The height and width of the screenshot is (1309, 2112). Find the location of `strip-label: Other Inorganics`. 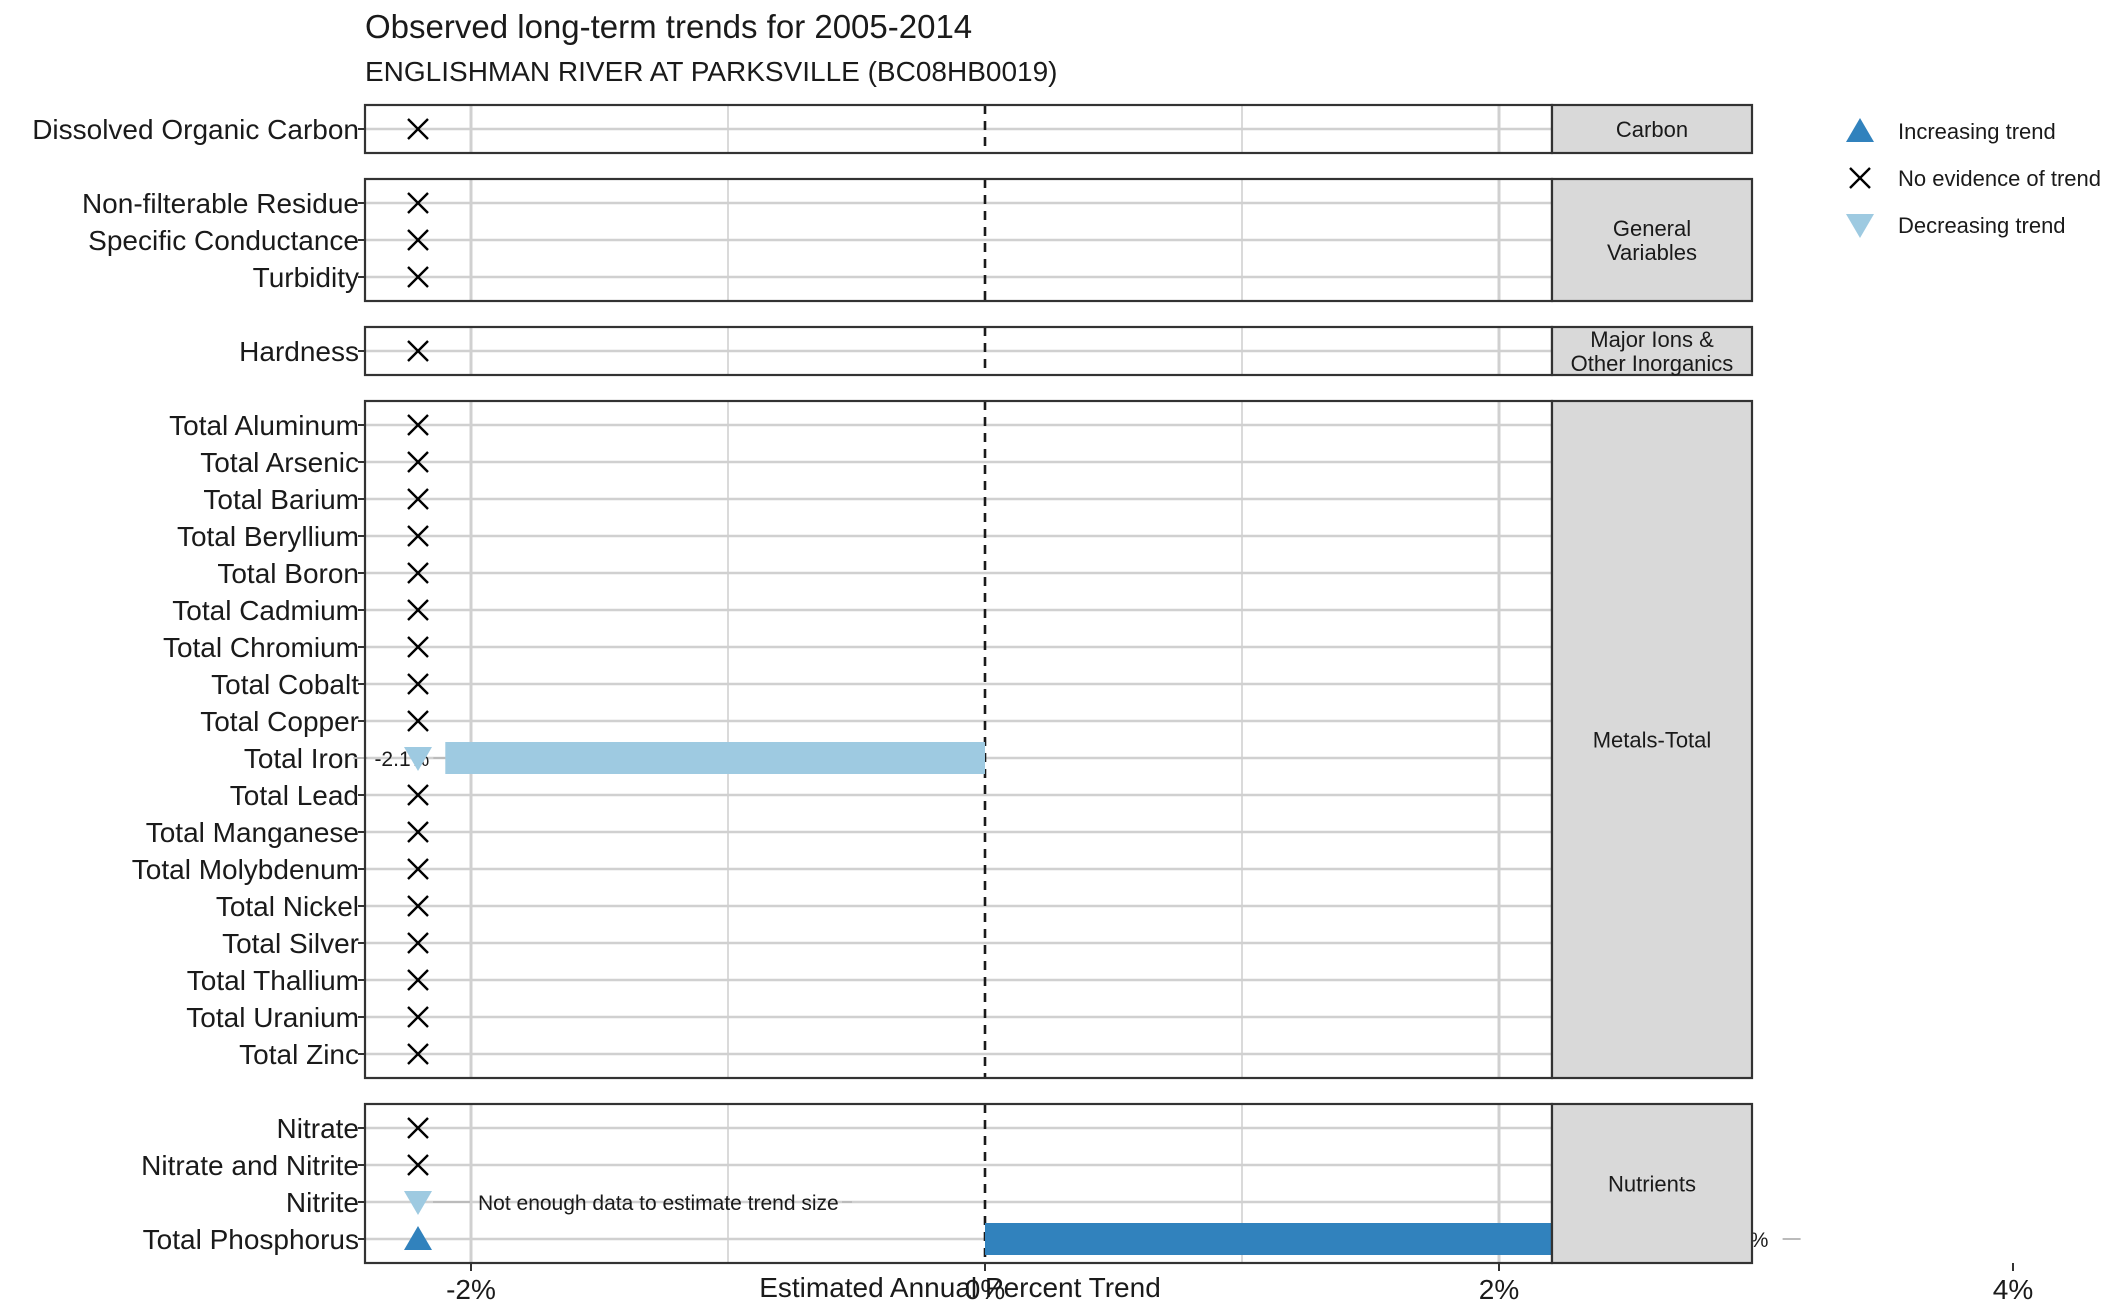

strip-label: Other Inorganics is located at coordinates (1652, 363).